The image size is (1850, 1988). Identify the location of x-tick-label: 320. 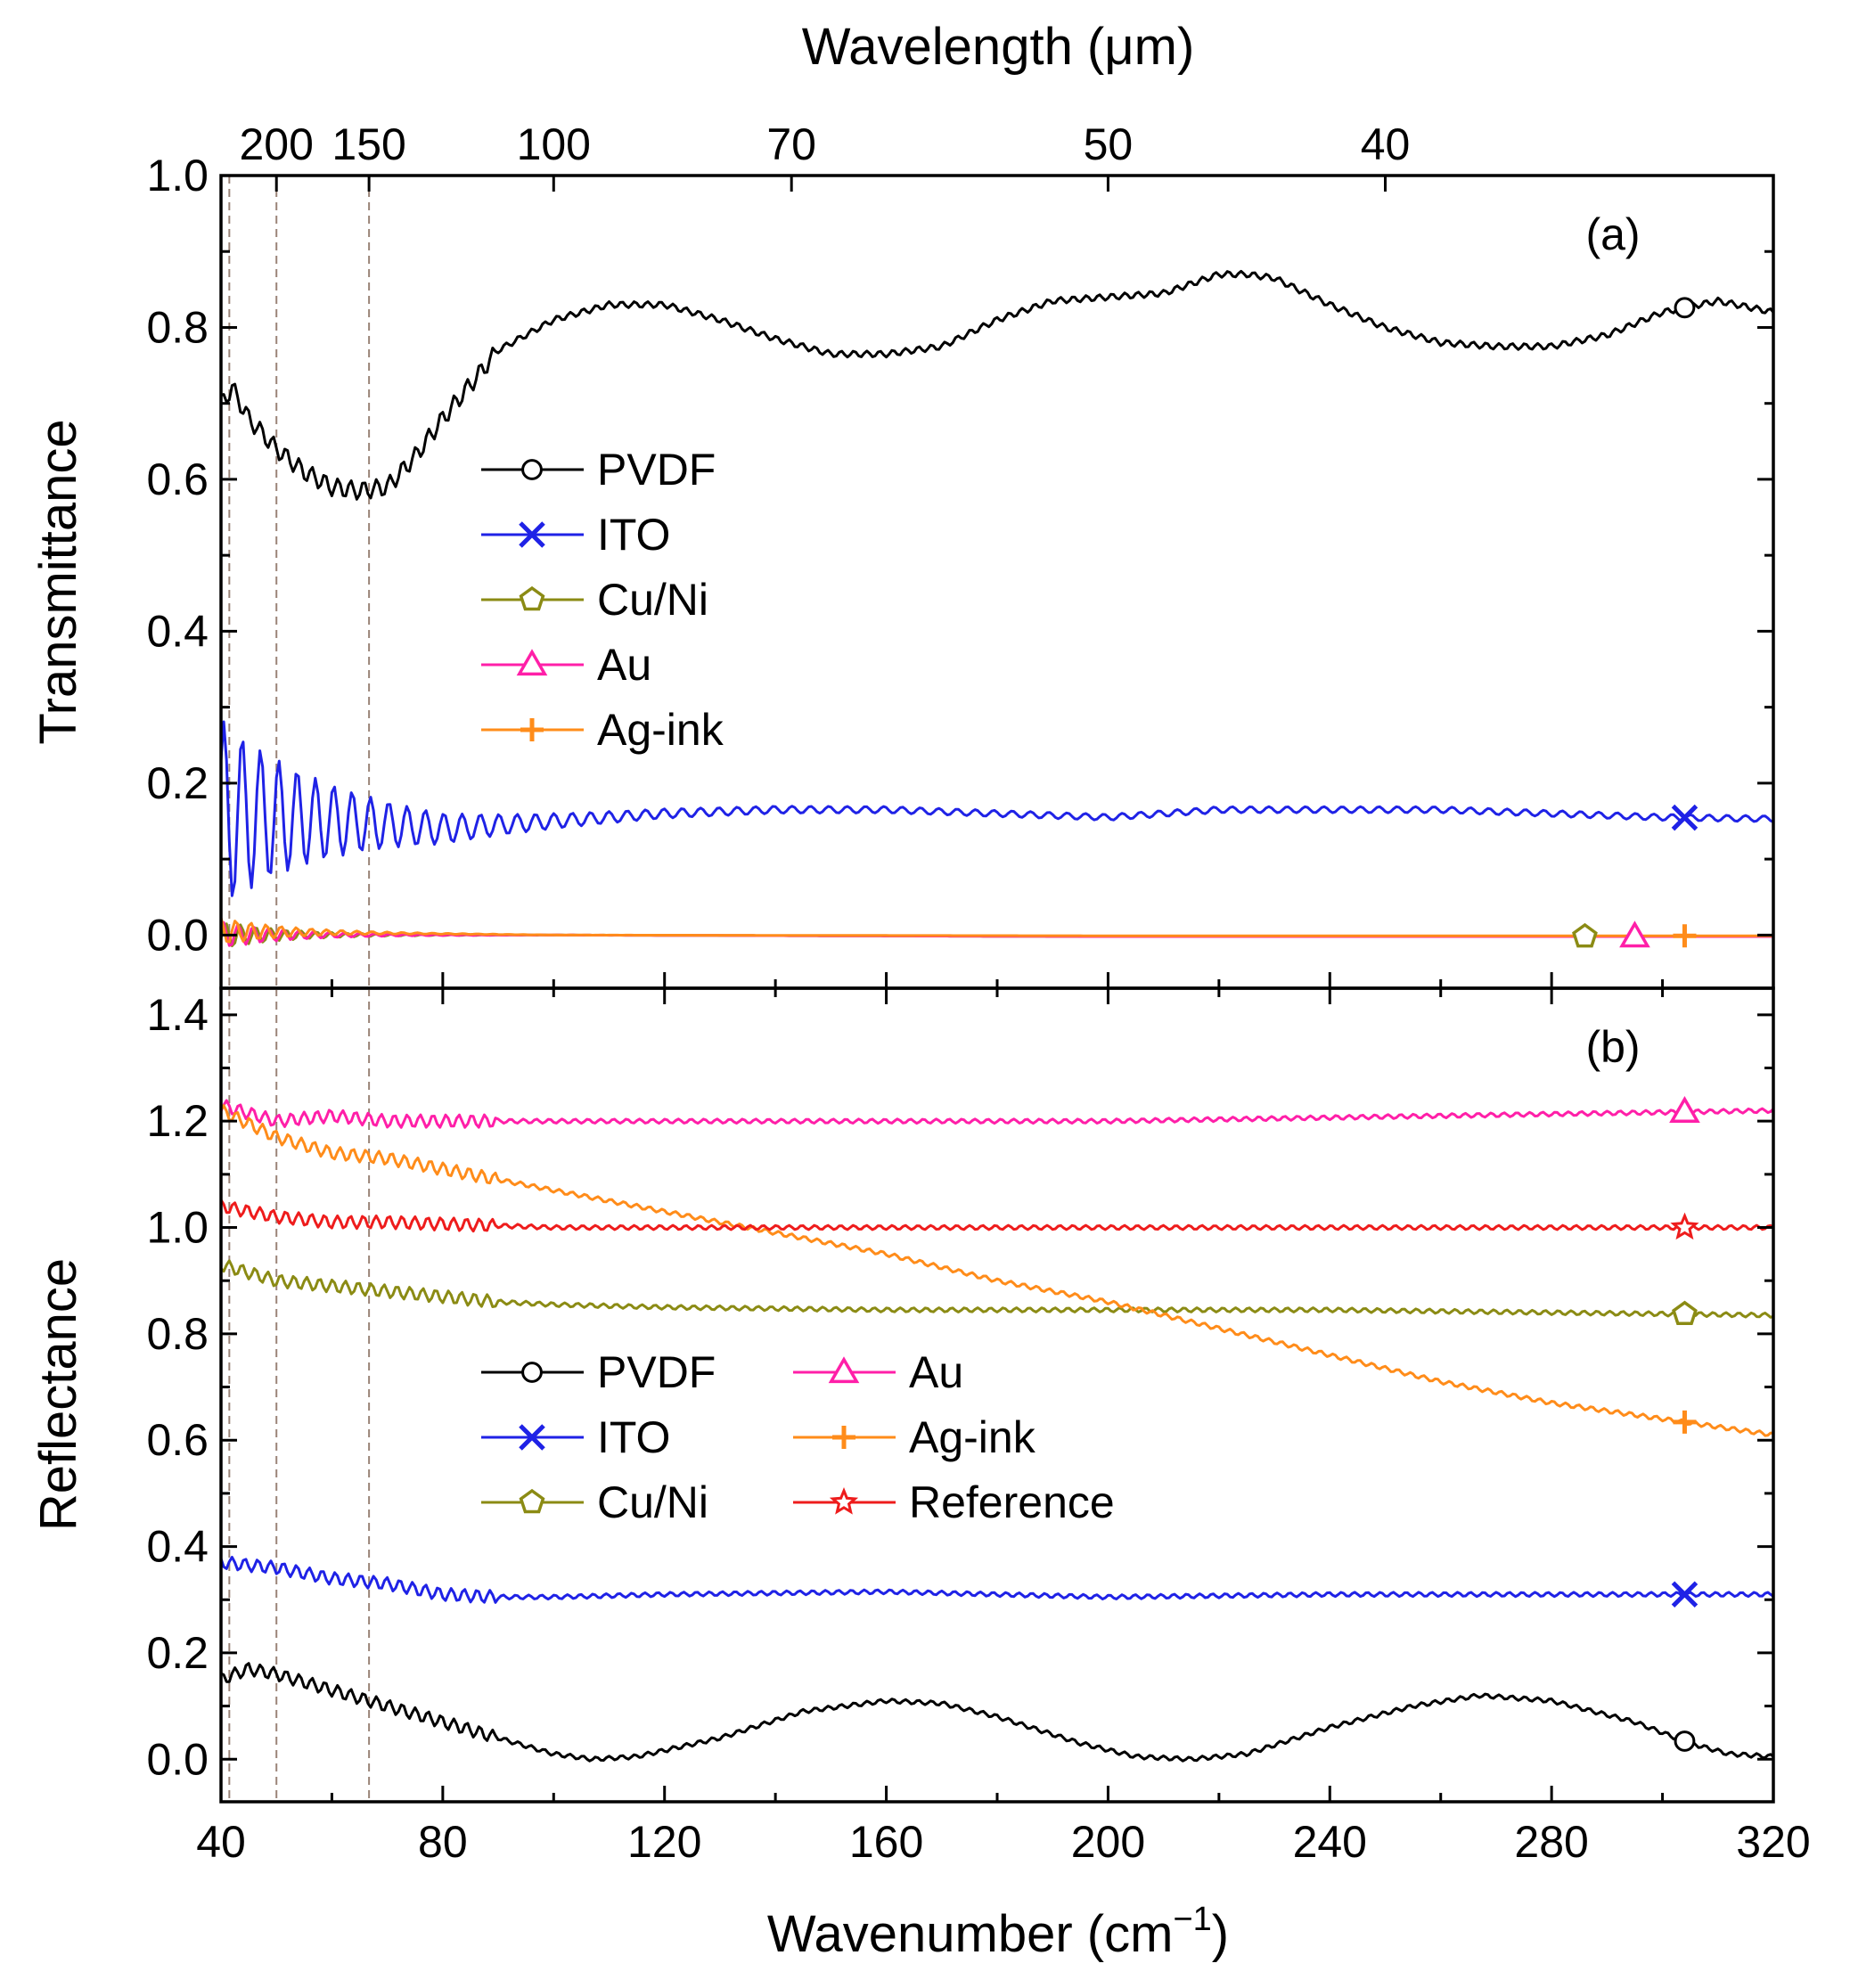
(1773, 1842).